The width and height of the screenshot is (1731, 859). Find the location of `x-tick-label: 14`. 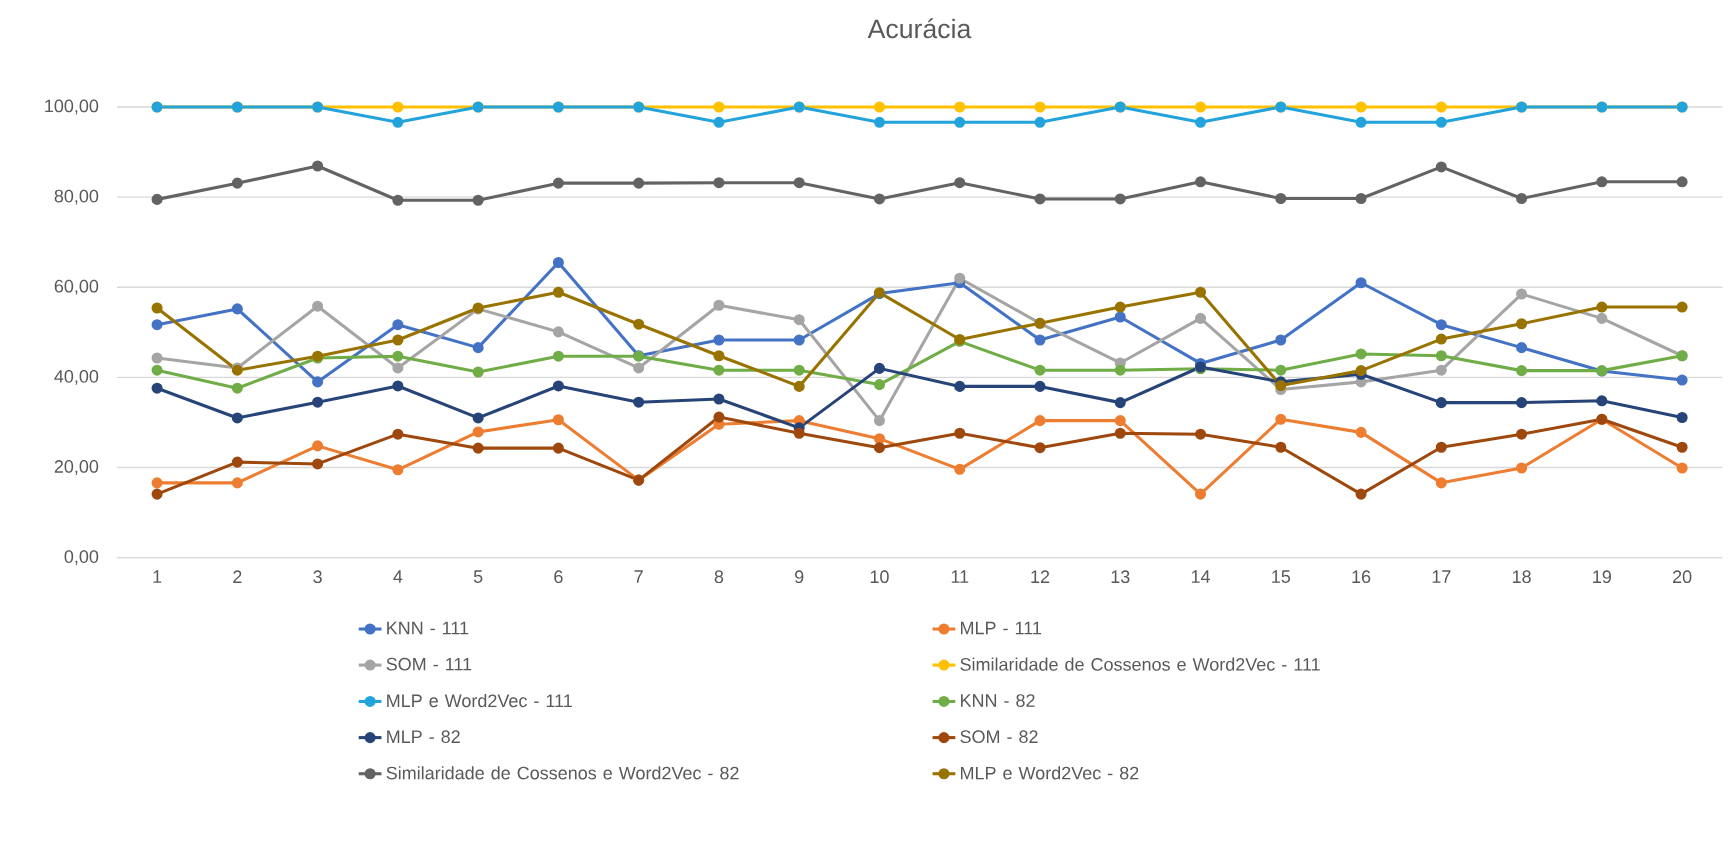

x-tick-label: 14 is located at coordinates (1201, 576).